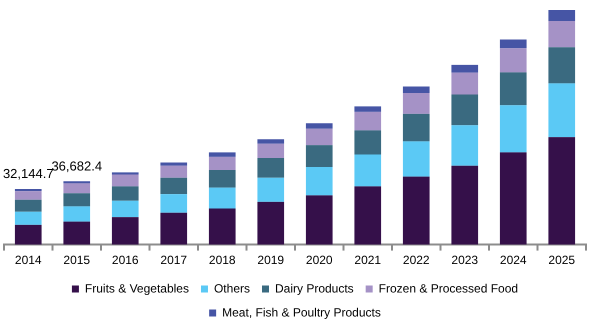 Image resolution: width=592 pixels, height=329 pixels. I want to click on legend-label: Dairy Products, so click(314, 288).